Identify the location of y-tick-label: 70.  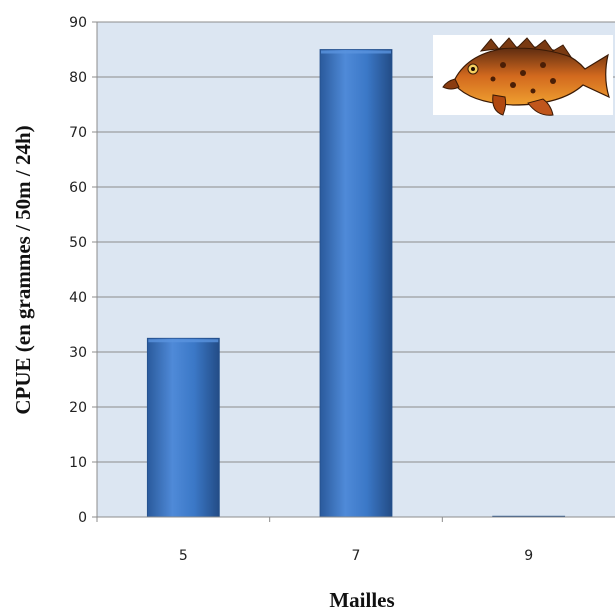
(78, 133).